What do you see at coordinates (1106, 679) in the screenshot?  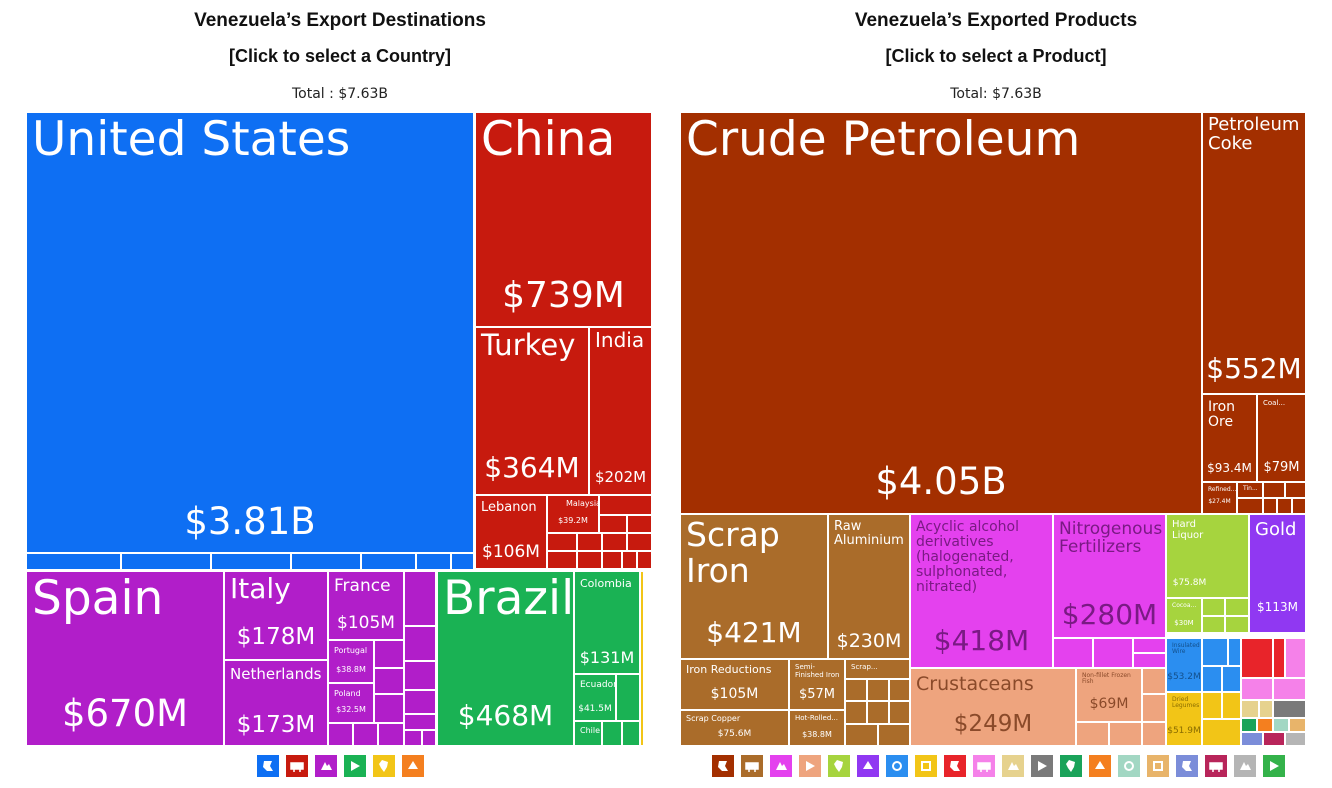 I see `tile-label: Non-fillet Frozen Fish` at bounding box center [1106, 679].